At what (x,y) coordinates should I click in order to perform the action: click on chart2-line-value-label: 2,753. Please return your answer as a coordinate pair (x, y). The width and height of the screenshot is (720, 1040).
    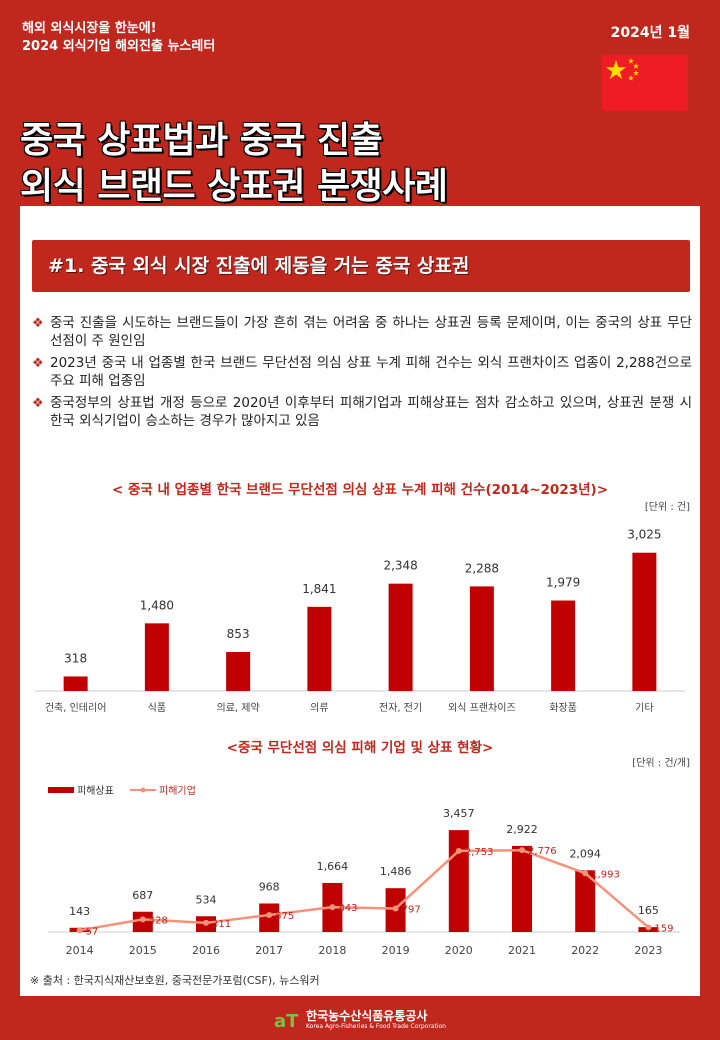
    Looking at the image, I should click on (479, 852).